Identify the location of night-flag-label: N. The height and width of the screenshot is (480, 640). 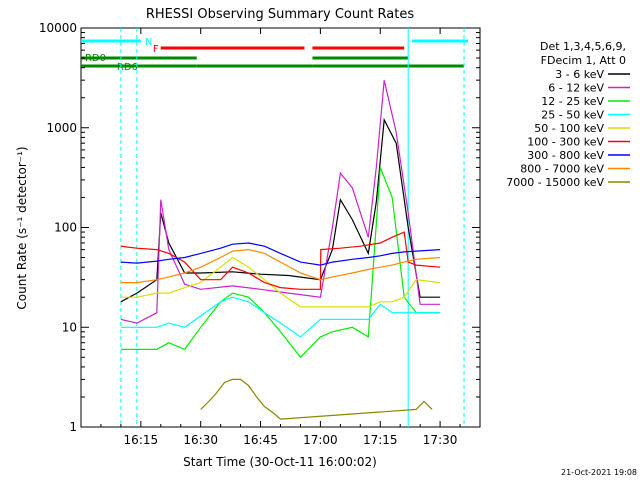
(148, 42).